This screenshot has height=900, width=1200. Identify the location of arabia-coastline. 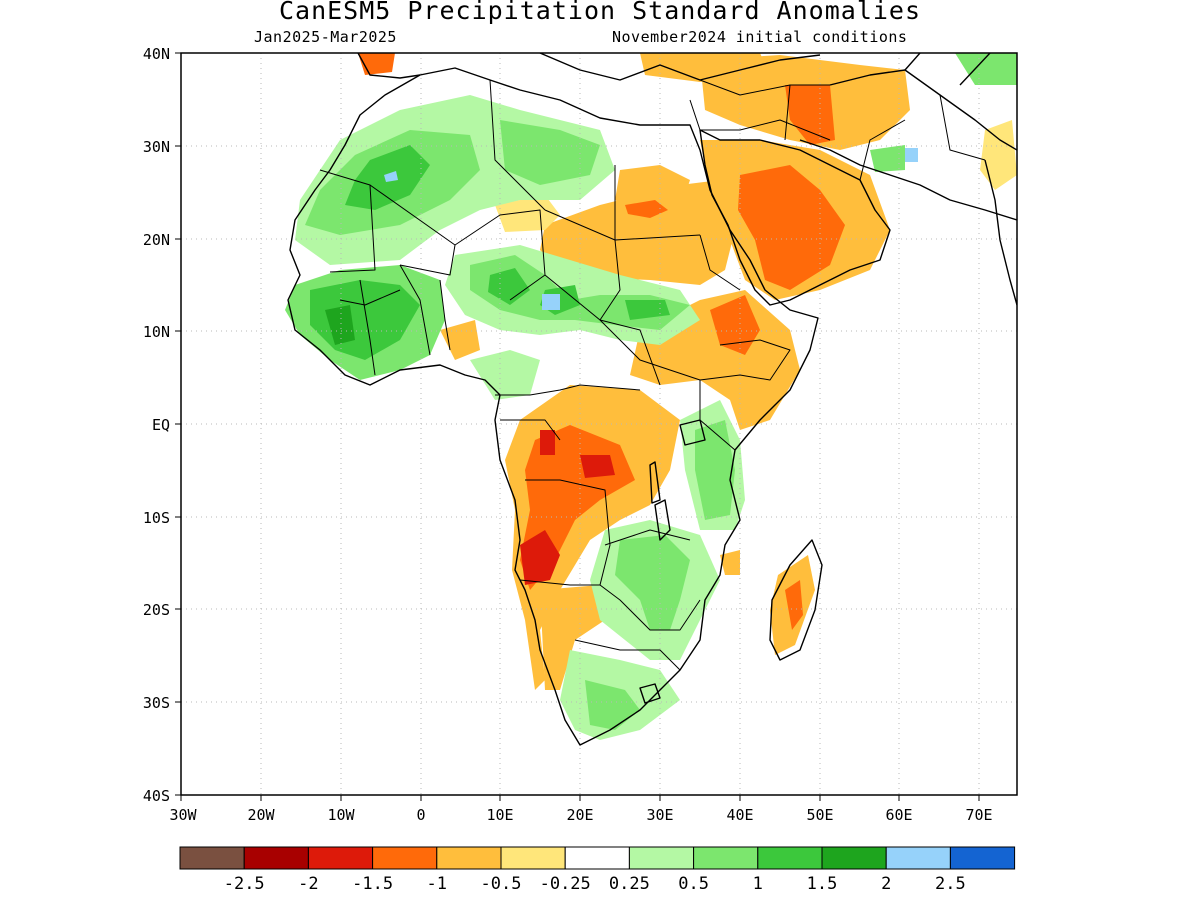
(795, 217).